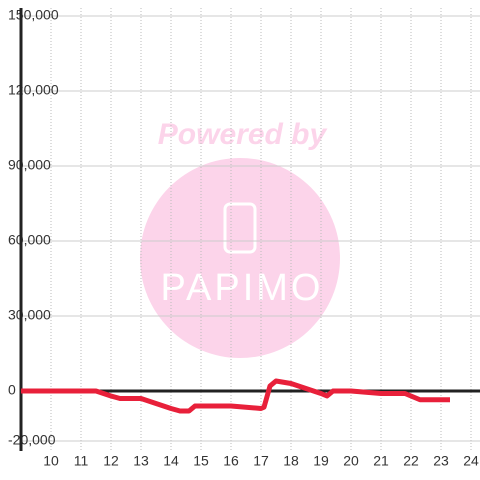 Image resolution: width=480 pixels, height=480 pixels. I want to click on y-tick-label: 60,000, so click(29, 240).